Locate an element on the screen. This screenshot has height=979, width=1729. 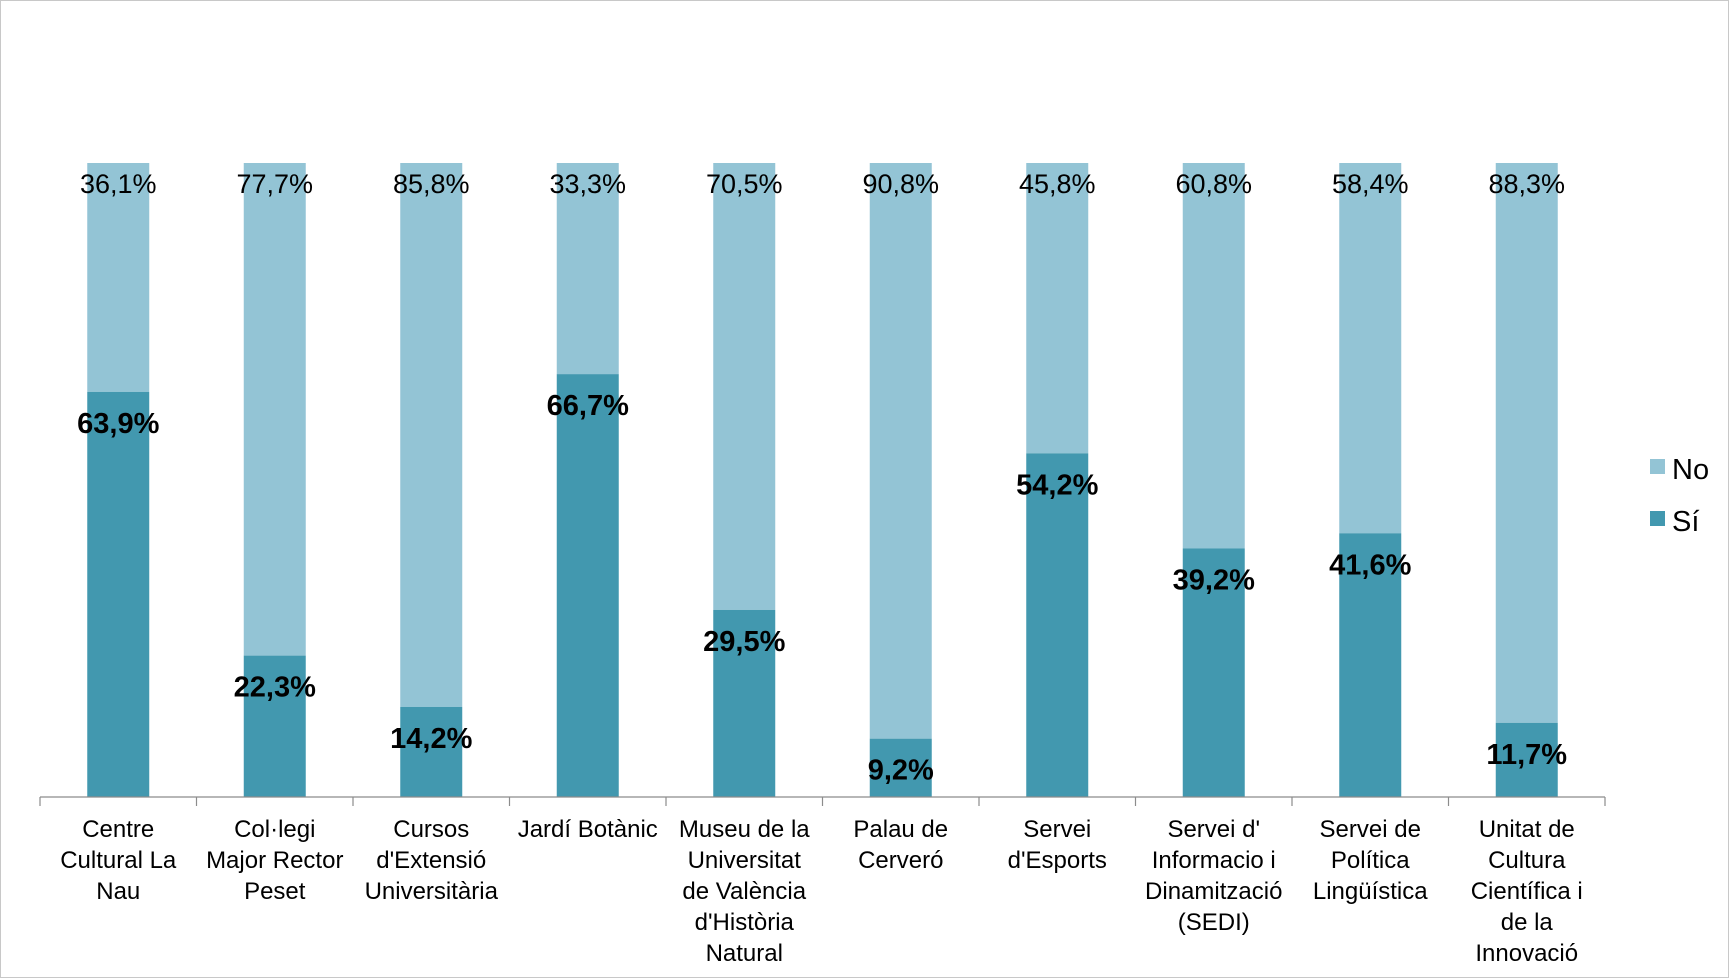
data-label-no: 60,8% is located at coordinates (1213, 184).